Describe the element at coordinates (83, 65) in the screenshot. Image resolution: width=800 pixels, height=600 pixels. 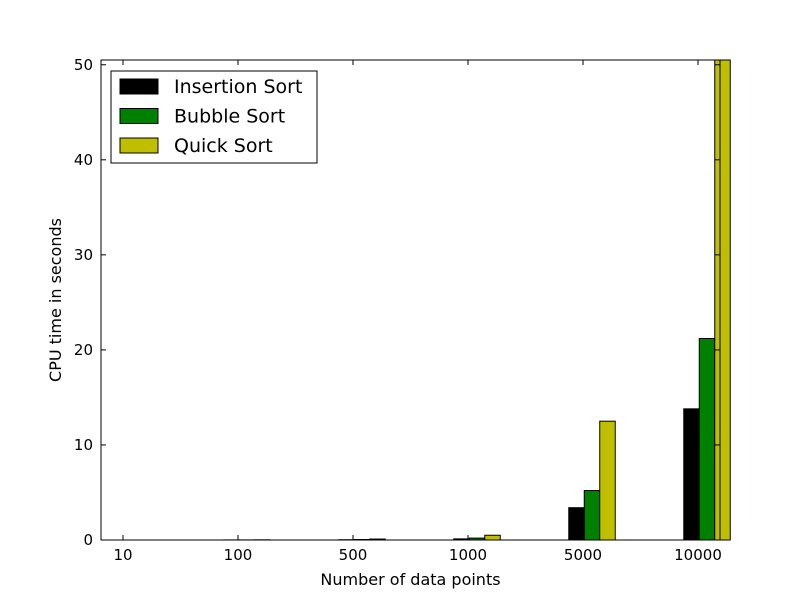
I see `y-tick-label: 50` at that location.